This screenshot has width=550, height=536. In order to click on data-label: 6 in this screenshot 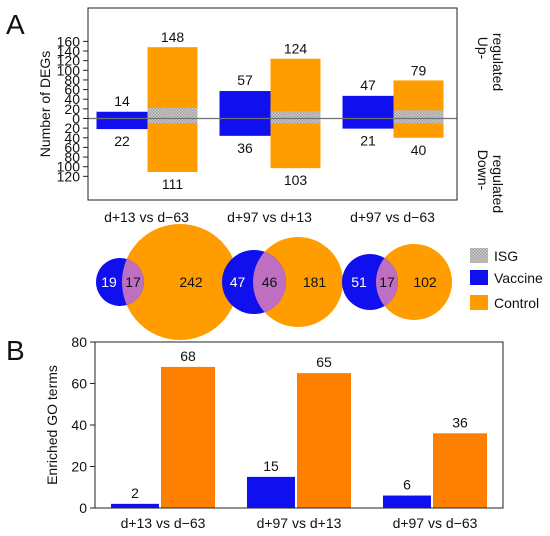, I will do `click(407, 485)`.